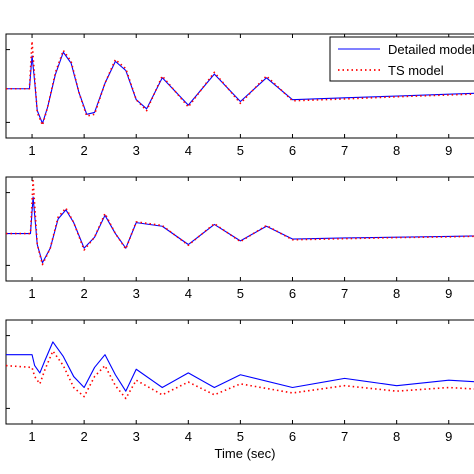 The height and width of the screenshot is (474, 474). I want to click on detailed-model-line, so click(240, 366).